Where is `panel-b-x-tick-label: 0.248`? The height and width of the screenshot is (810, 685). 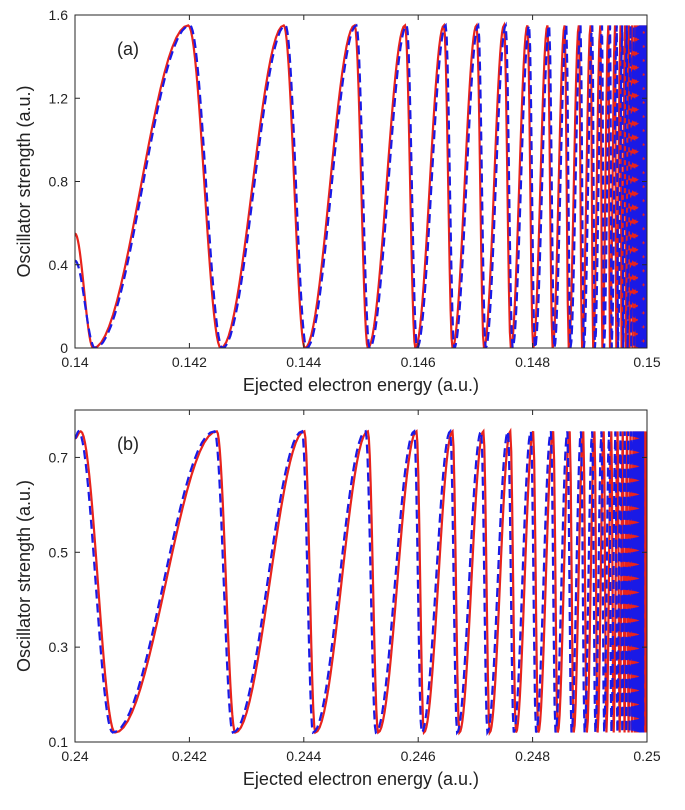
panel-b-x-tick-label: 0.248 is located at coordinates (532, 756).